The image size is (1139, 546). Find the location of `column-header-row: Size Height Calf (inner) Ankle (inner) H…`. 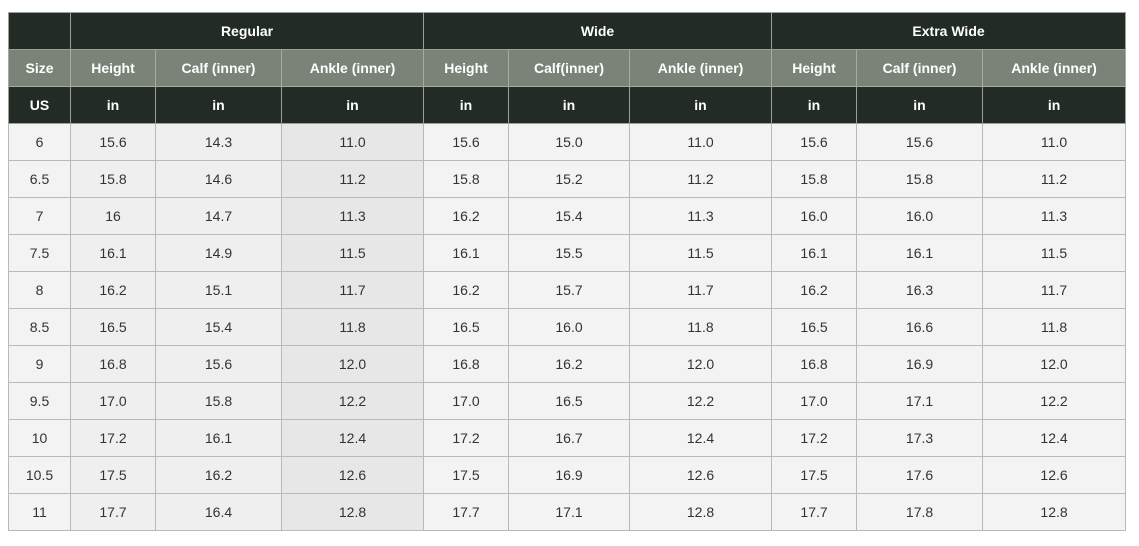

column-header-row: Size Height Calf (inner) Ankle (inner) H… is located at coordinates (567, 68).